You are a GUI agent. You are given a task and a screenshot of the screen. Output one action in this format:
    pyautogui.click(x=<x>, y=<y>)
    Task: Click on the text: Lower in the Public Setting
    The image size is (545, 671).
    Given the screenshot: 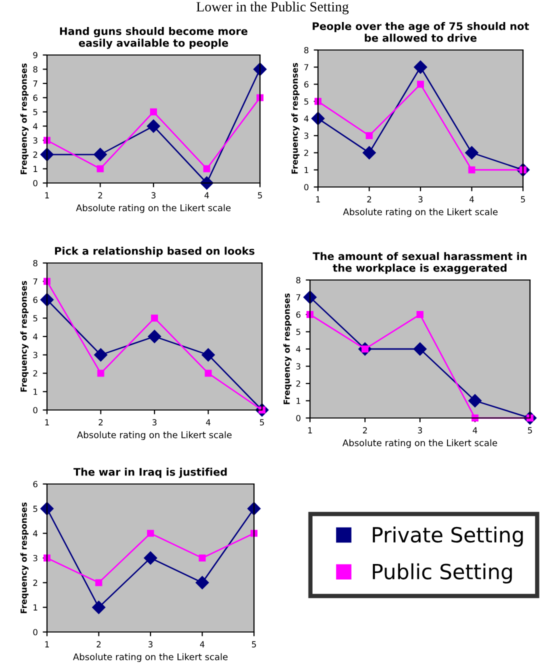 What is the action you would take?
    pyautogui.click(x=272, y=8)
    